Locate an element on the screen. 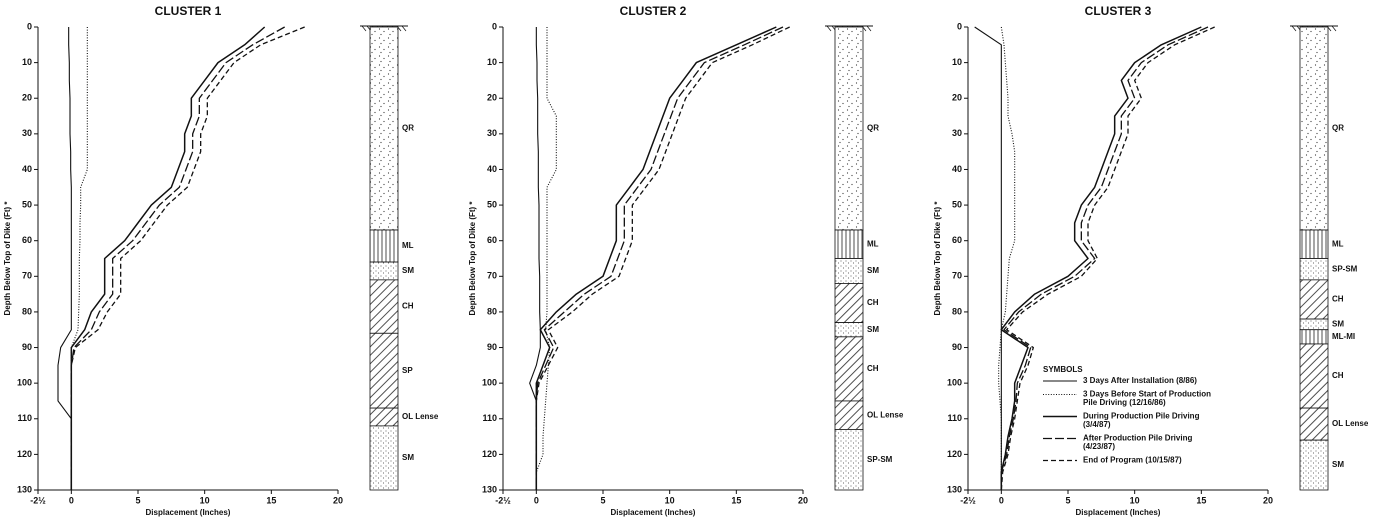 The image size is (1390, 520). legend-title: SYMBOLS is located at coordinates (1063, 369).